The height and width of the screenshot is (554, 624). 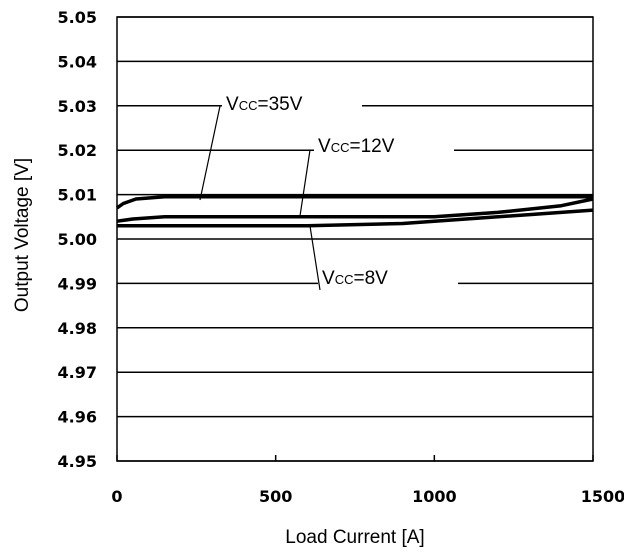 What do you see at coordinates (434, 496) in the screenshot?
I see `x-tick-label: 1000` at bounding box center [434, 496].